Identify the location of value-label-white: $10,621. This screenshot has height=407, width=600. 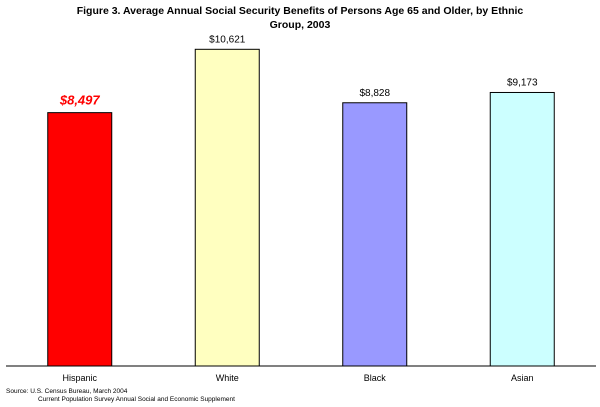
(227, 39).